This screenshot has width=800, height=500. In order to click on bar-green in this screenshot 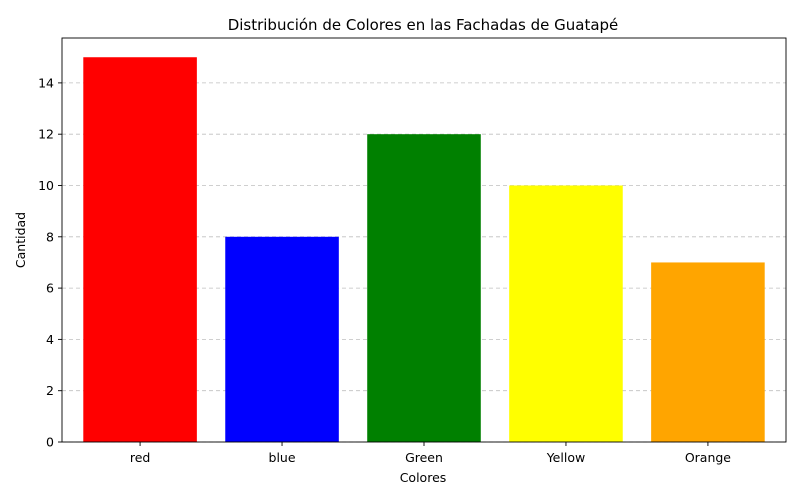, I will do `click(424, 288)`.